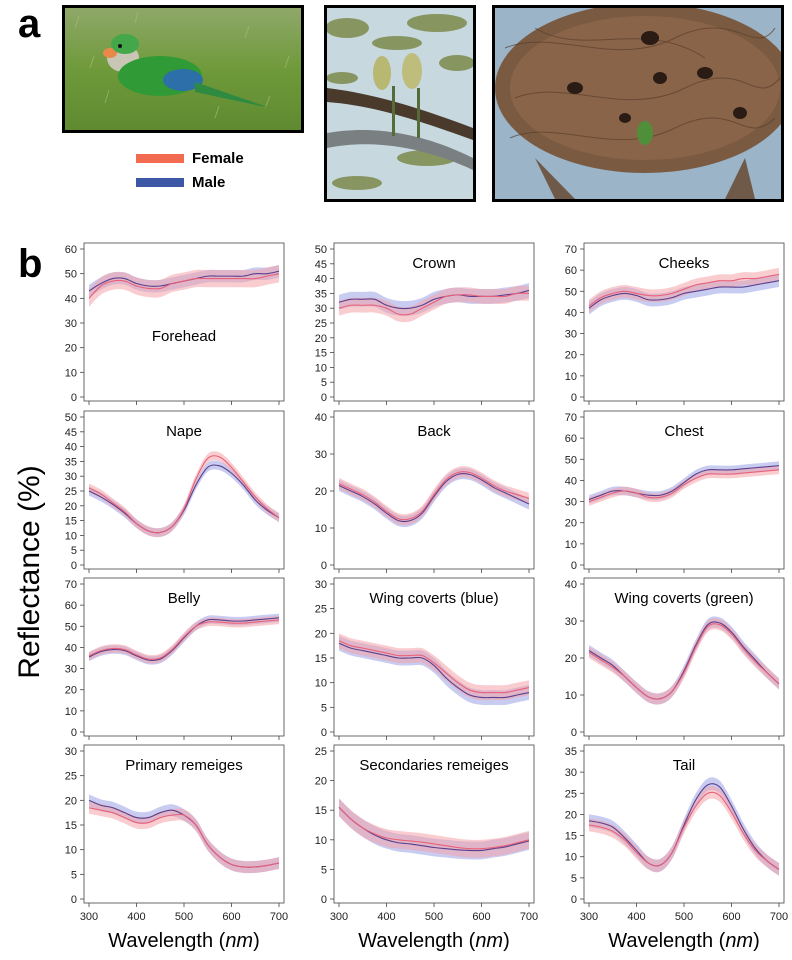 This screenshot has height=960, width=792. I want to click on photo-communal-nest, so click(638, 103).